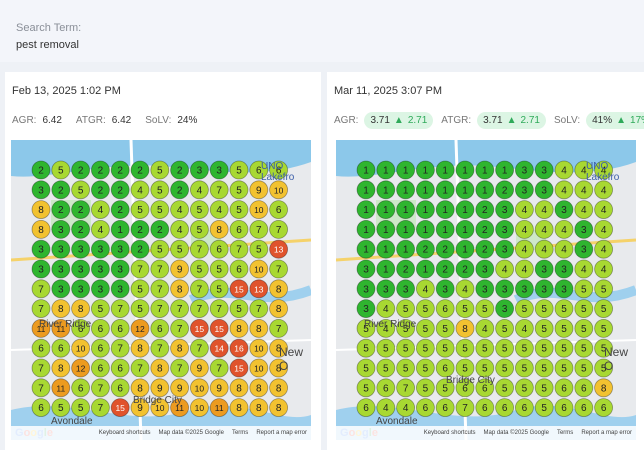 This screenshot has height=450, width=644. I want to click on rank-marker: 15, so click(219, 328).